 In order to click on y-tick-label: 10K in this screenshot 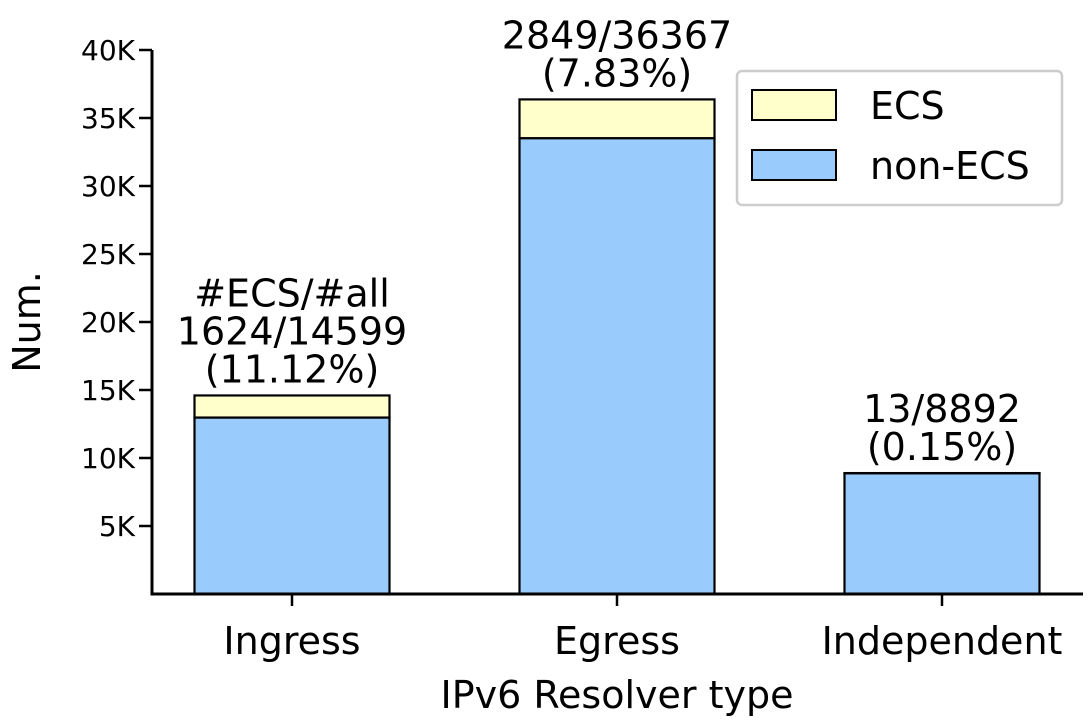, I will do `click(108, 458)`.